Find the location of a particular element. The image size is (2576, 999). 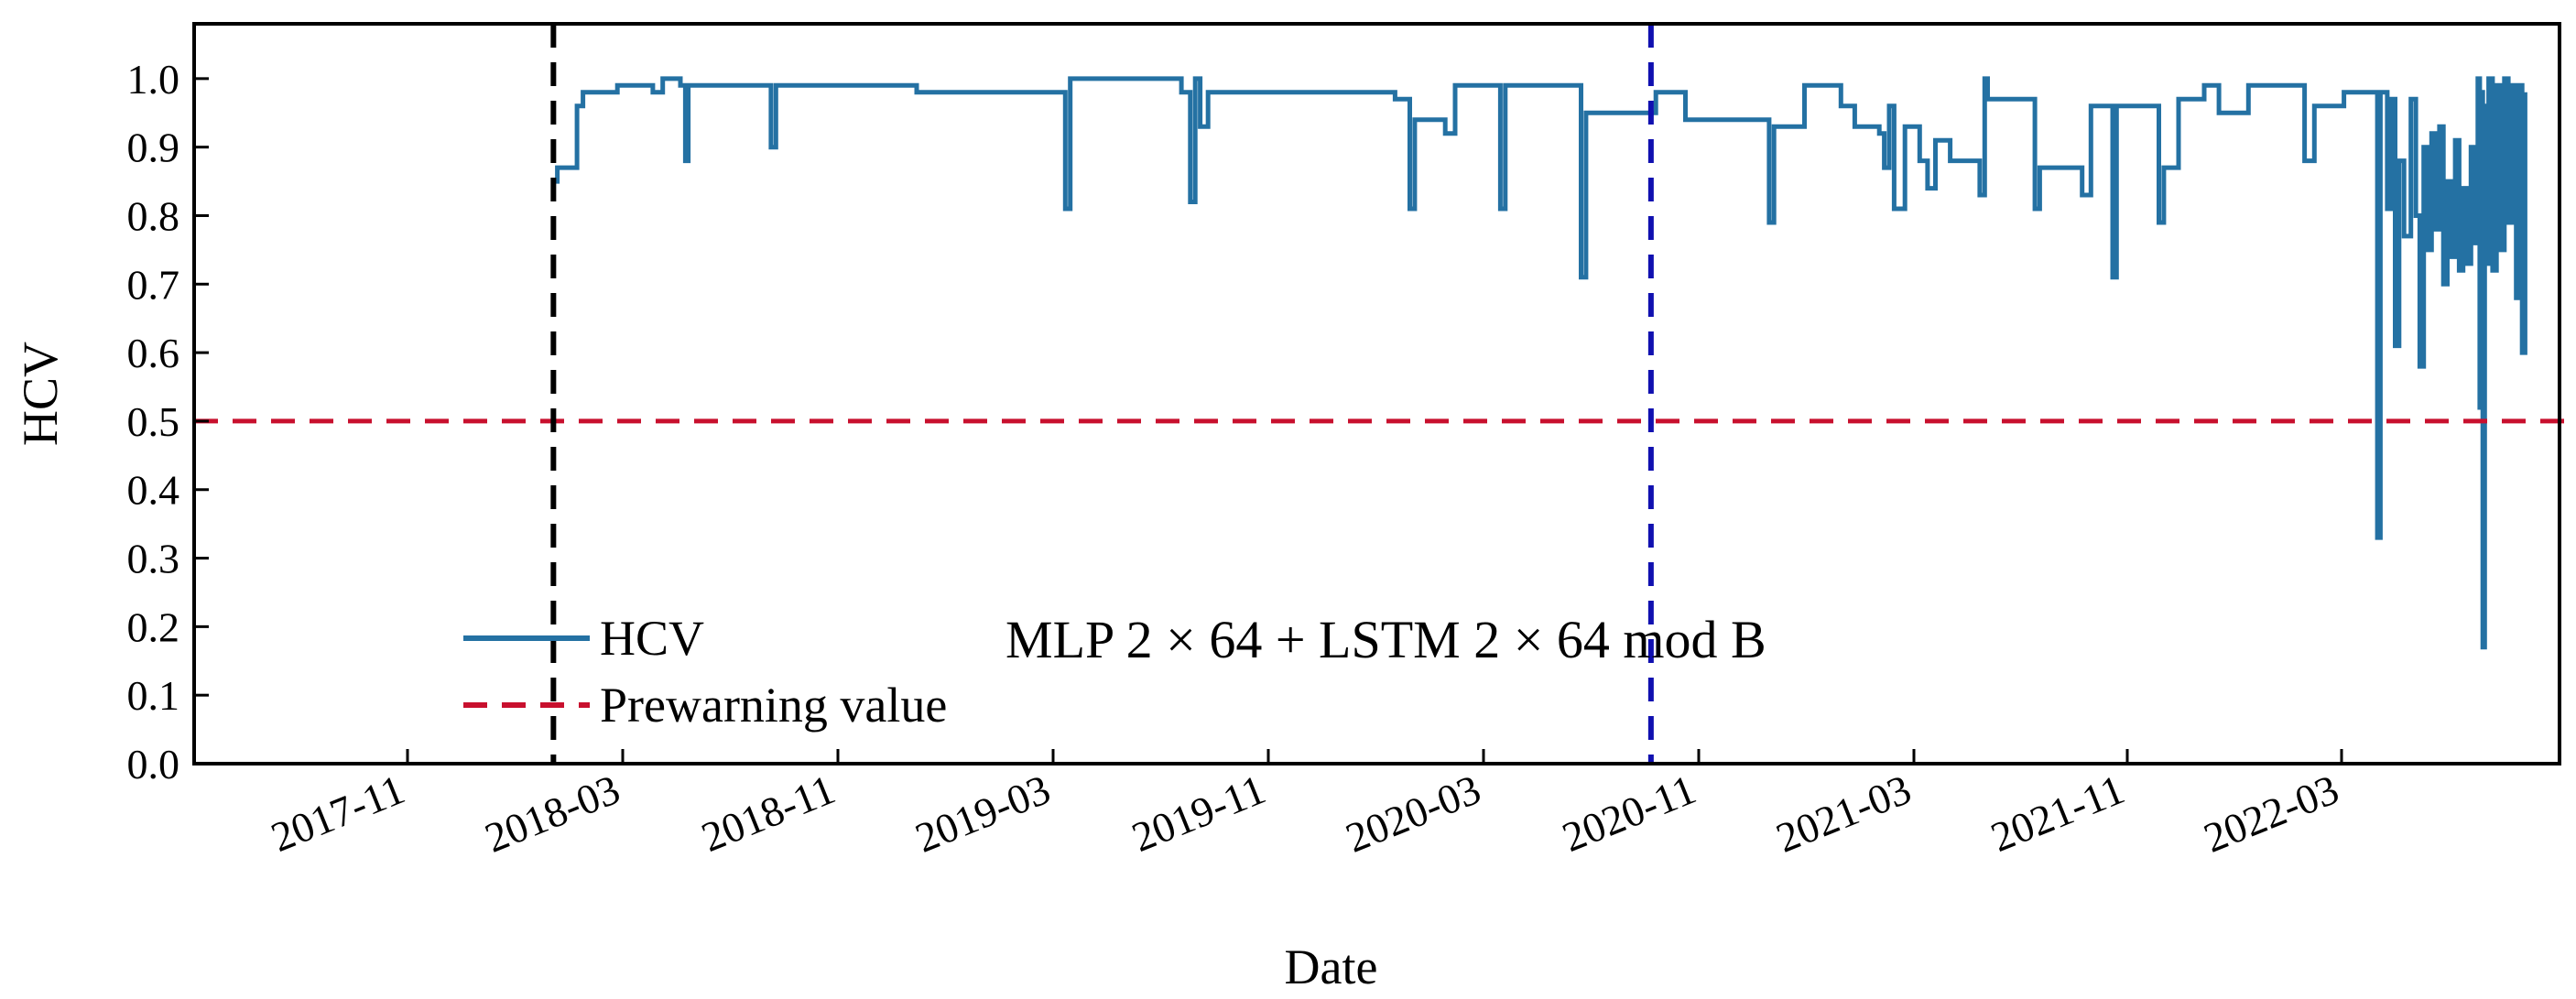

x-tick-label: 2017-11 is located at coordinates (338, 813).